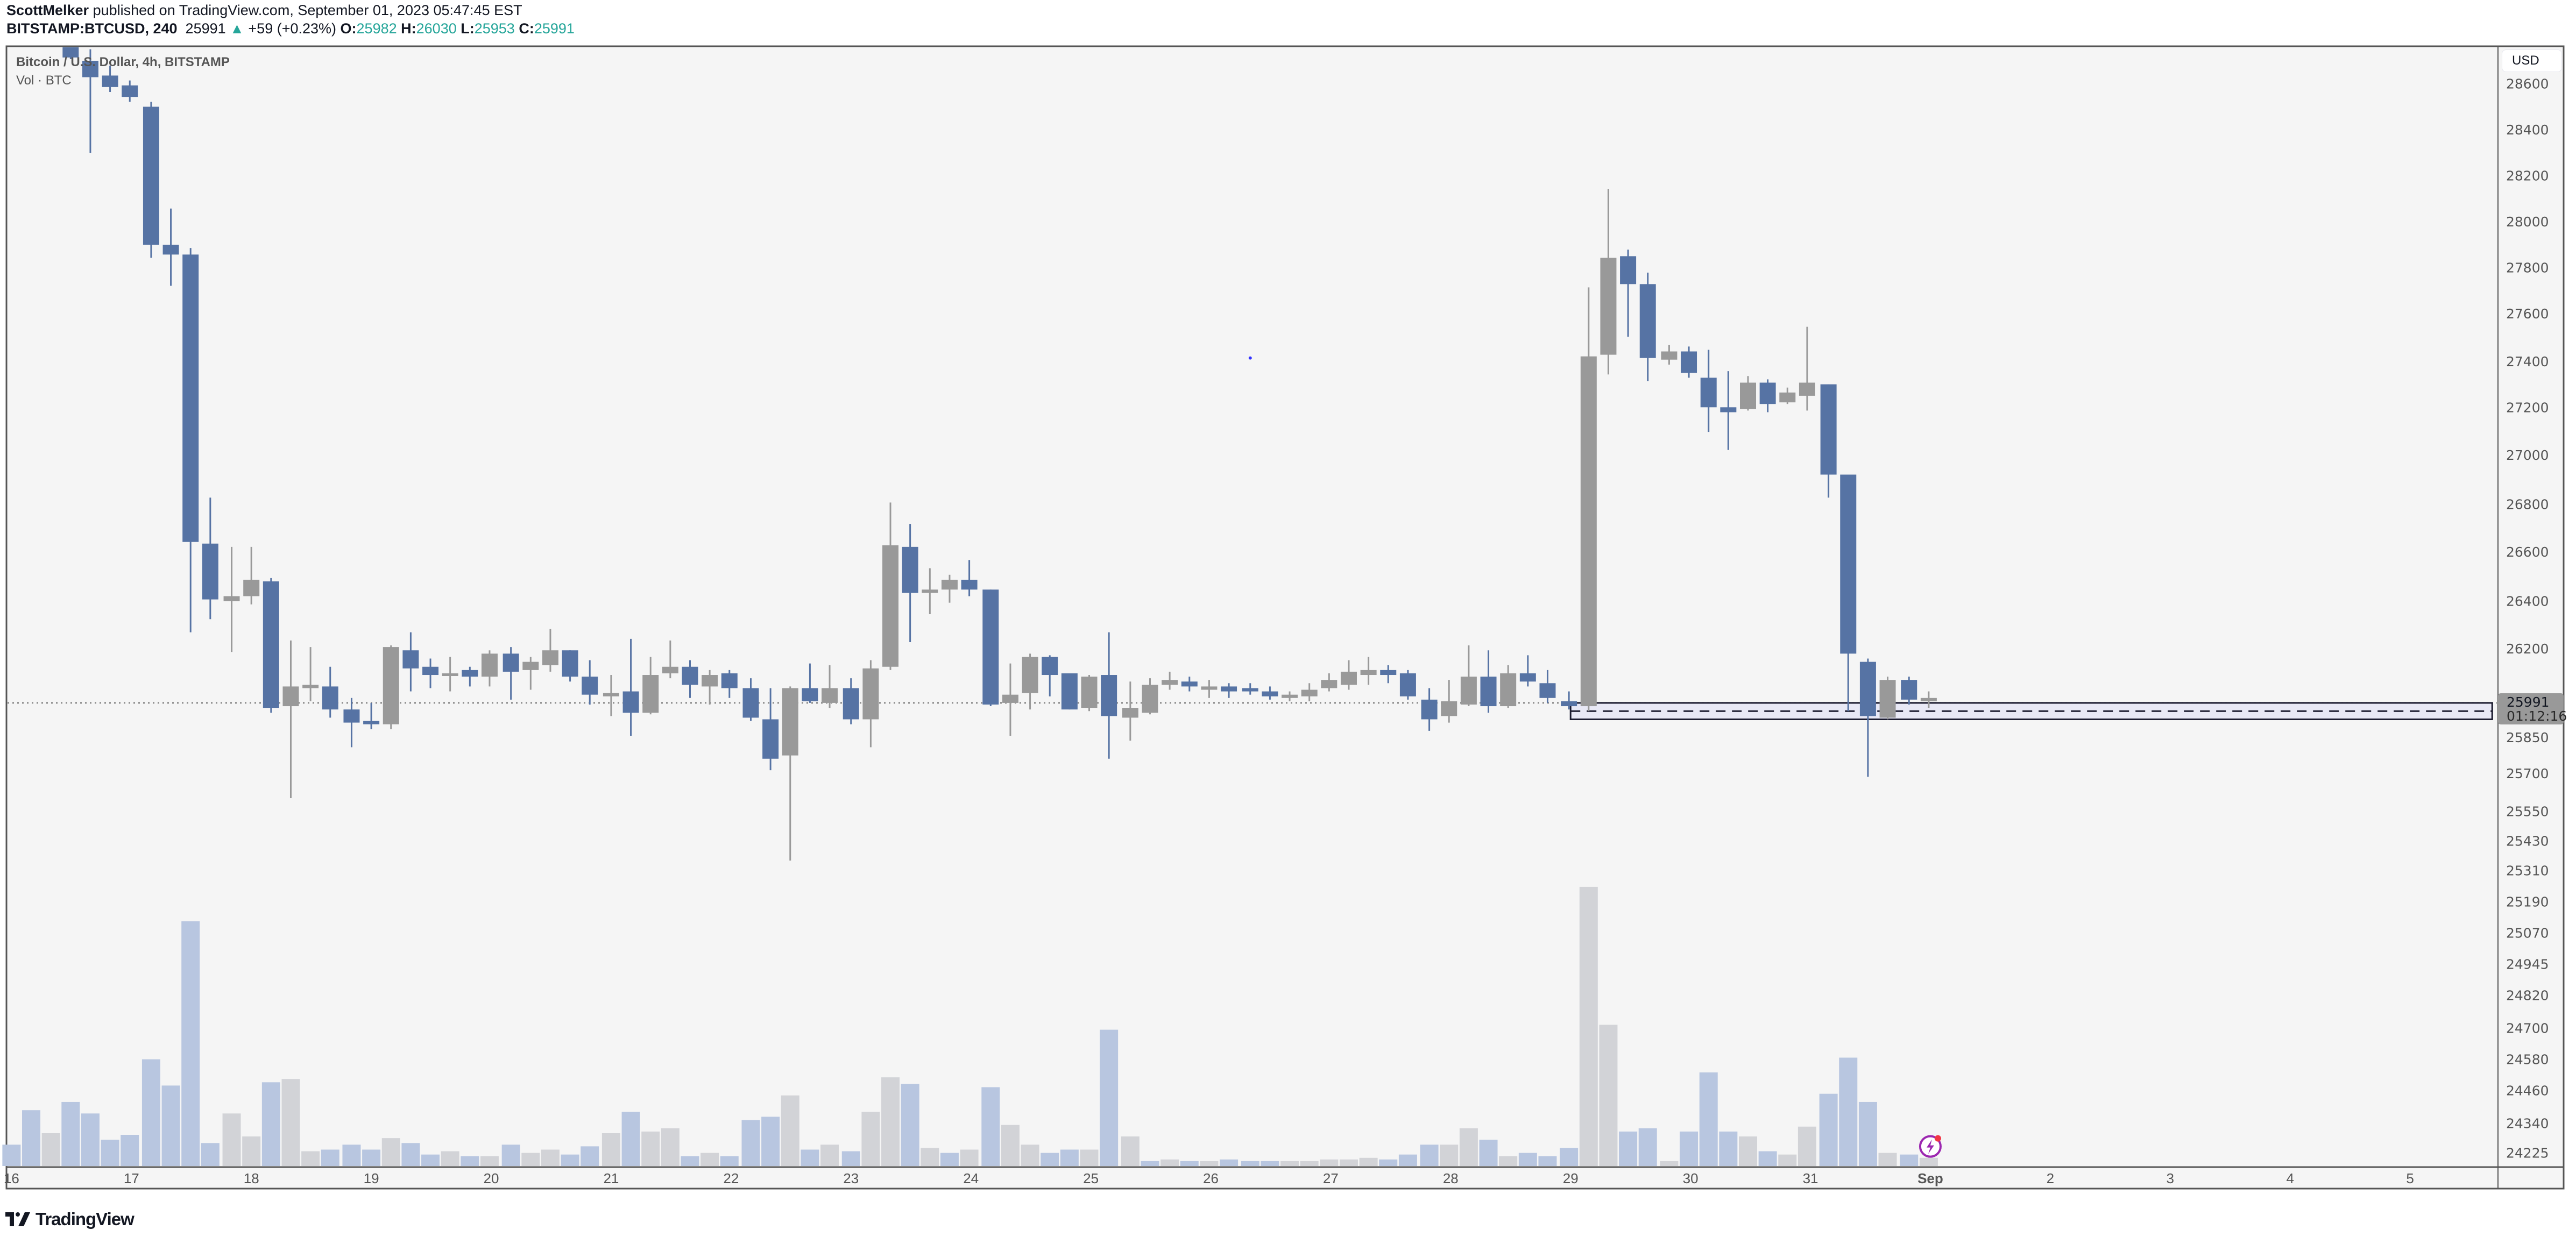  Describe the element at coordinates (44, 81) in the screenshot. I see `volume-legend: Vol · BTC` at that location.